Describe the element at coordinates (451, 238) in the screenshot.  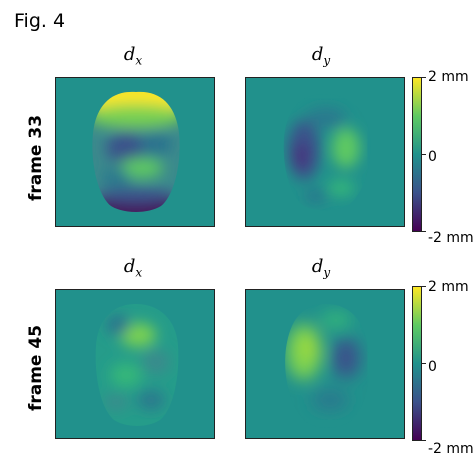
I see `colorbar-row1-min-label: -2 mm` at that location.